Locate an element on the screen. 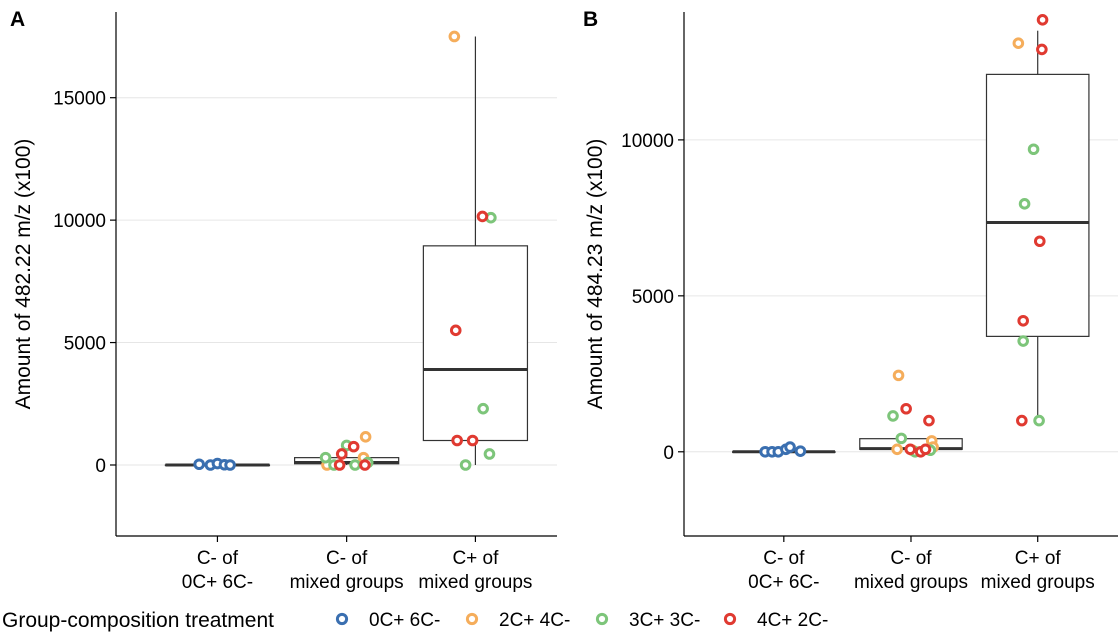  legend-title: Group-composition treatment is located at coordinates (138, 620).